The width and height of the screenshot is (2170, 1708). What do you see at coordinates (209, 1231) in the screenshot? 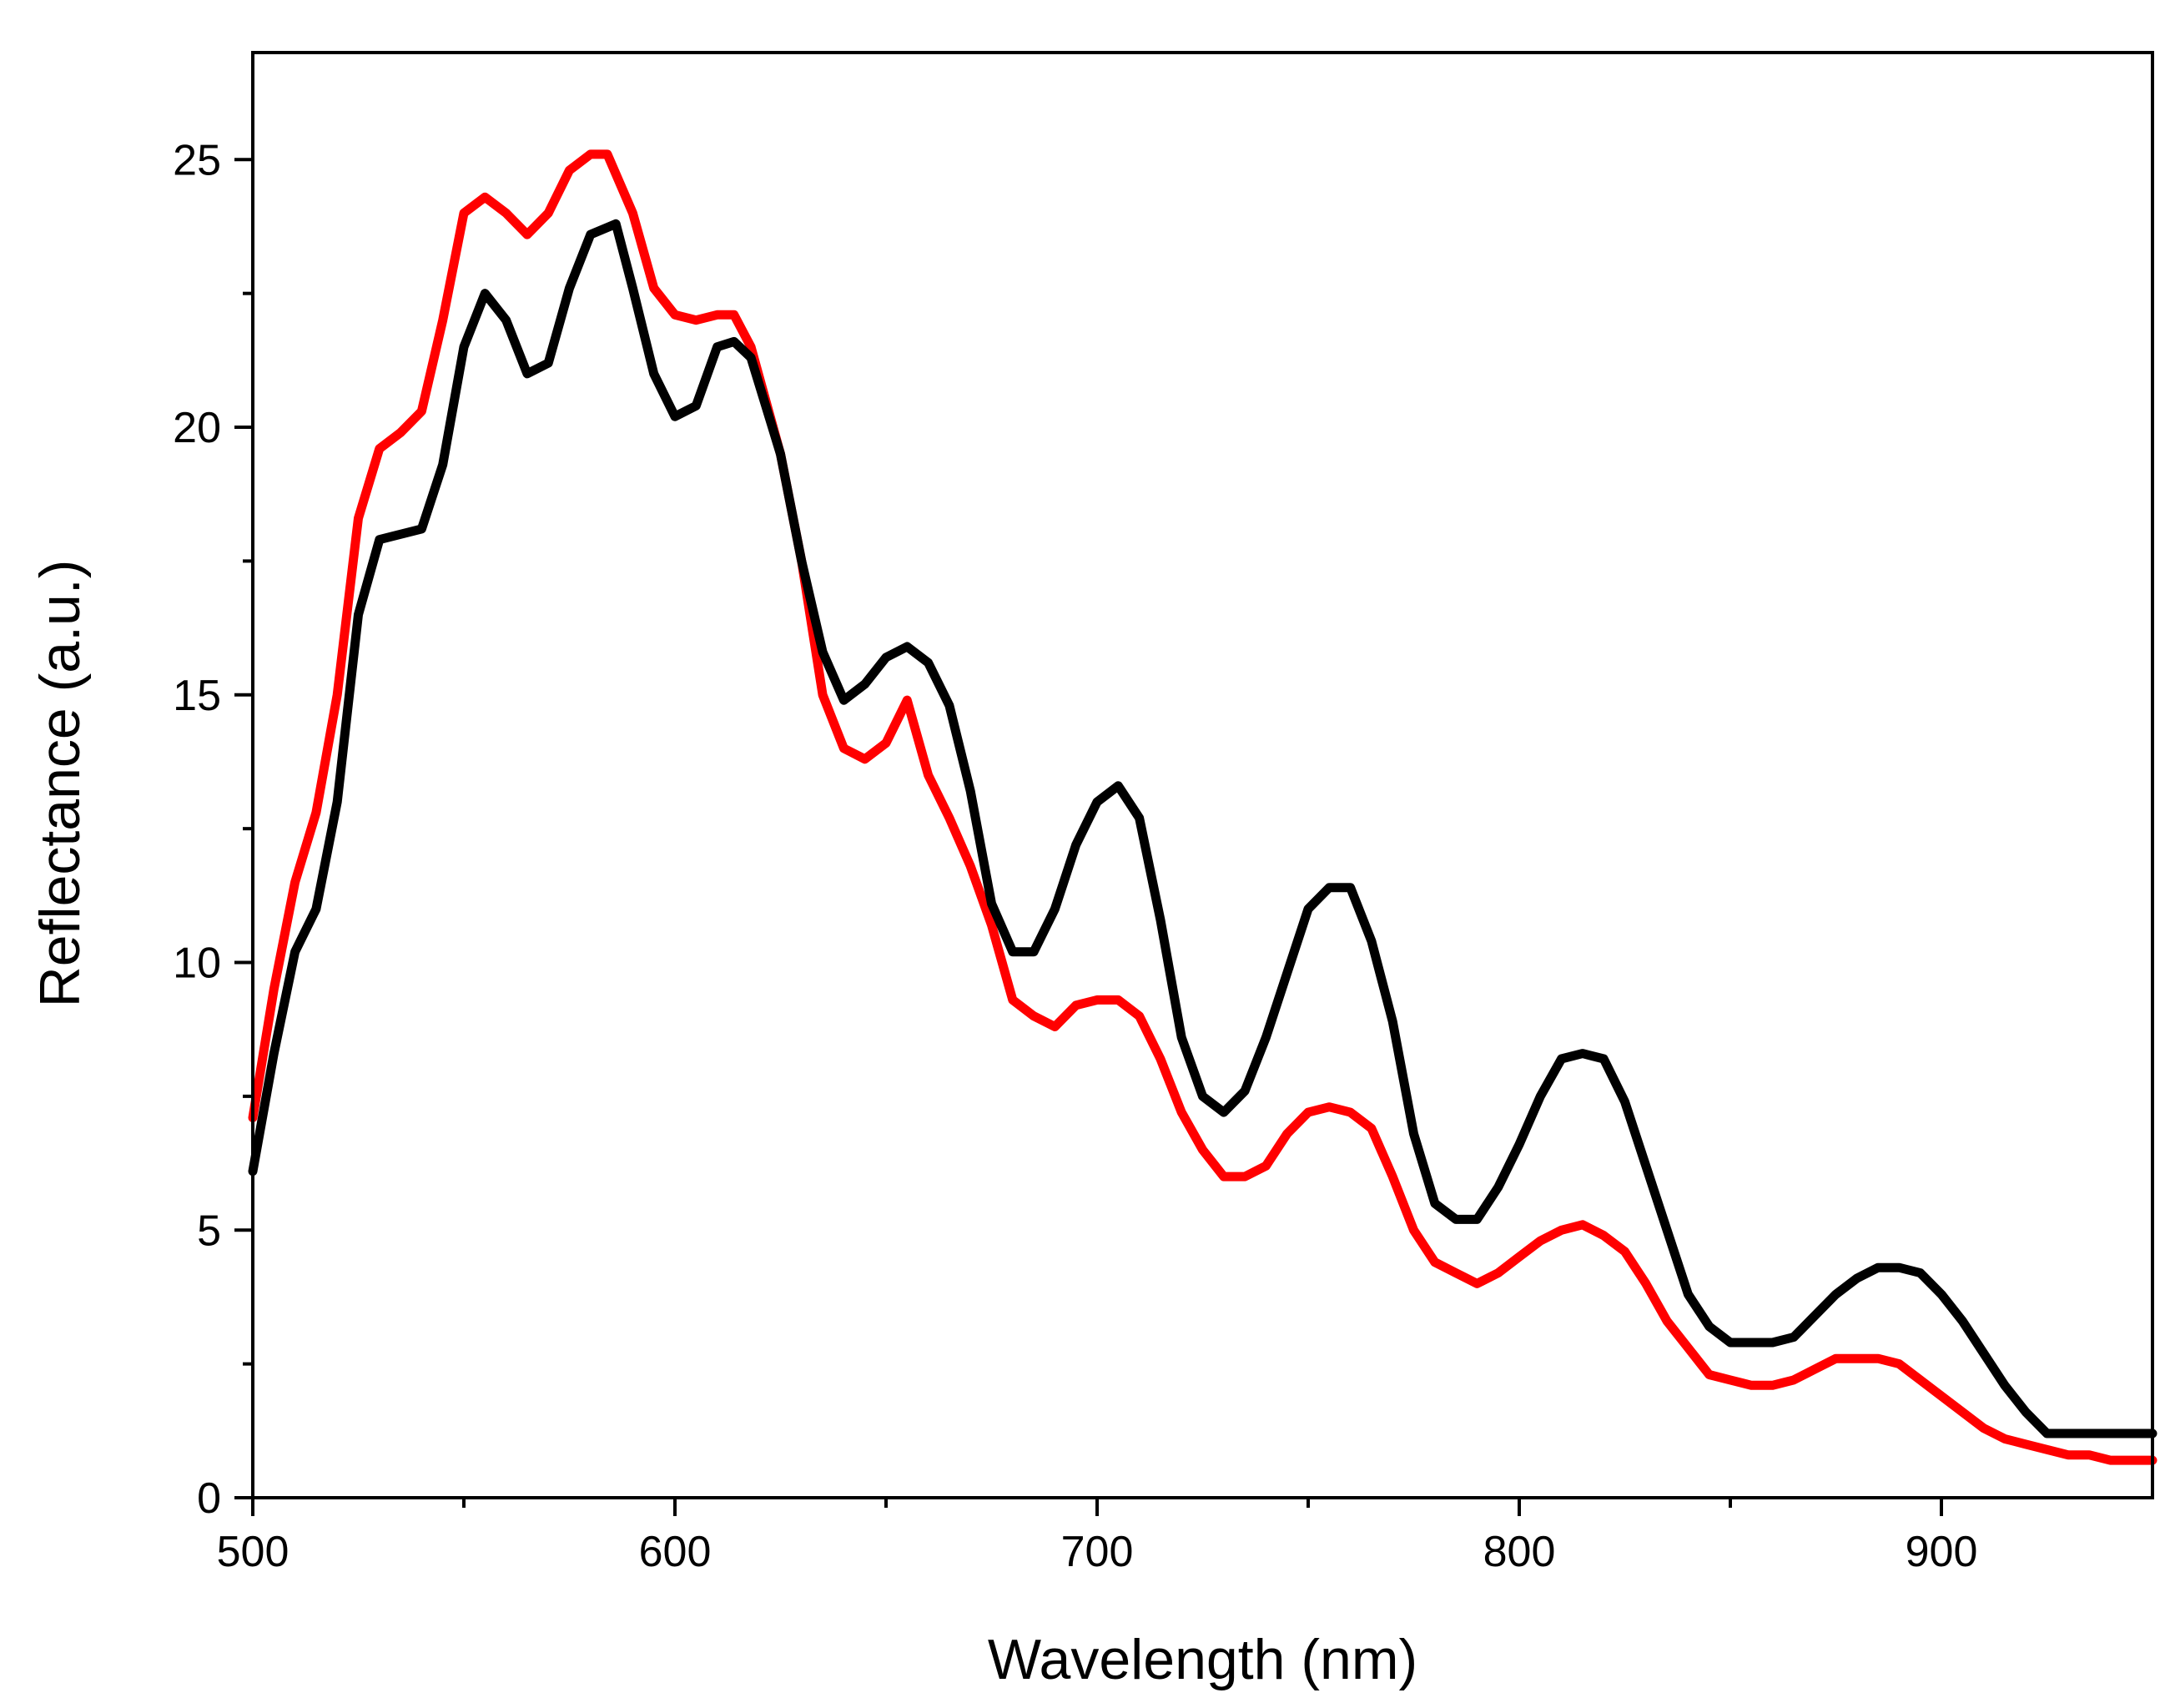
I see `y-tick-label: 5` at bounding box center [209, 1231].